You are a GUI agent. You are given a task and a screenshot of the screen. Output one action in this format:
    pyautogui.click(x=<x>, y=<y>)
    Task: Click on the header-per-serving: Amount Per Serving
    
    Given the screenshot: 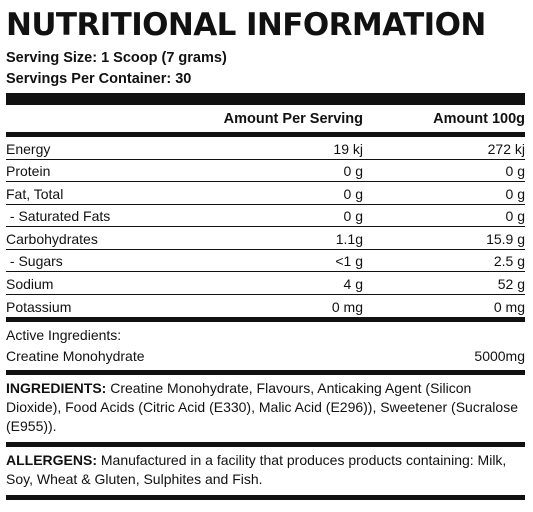 What is the action you would take?
    pyautogui.click(x=293, y=118)
    